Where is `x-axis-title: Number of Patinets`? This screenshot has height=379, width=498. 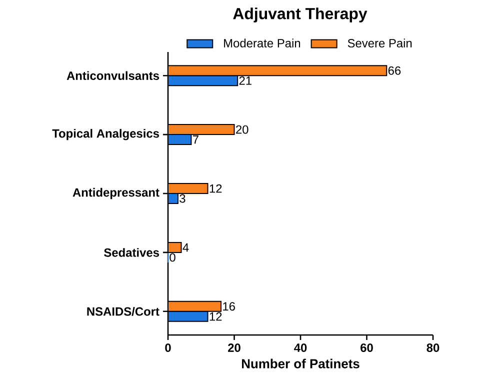
x-axis-title: Number of Patinets is located at coordinates (301, 363).